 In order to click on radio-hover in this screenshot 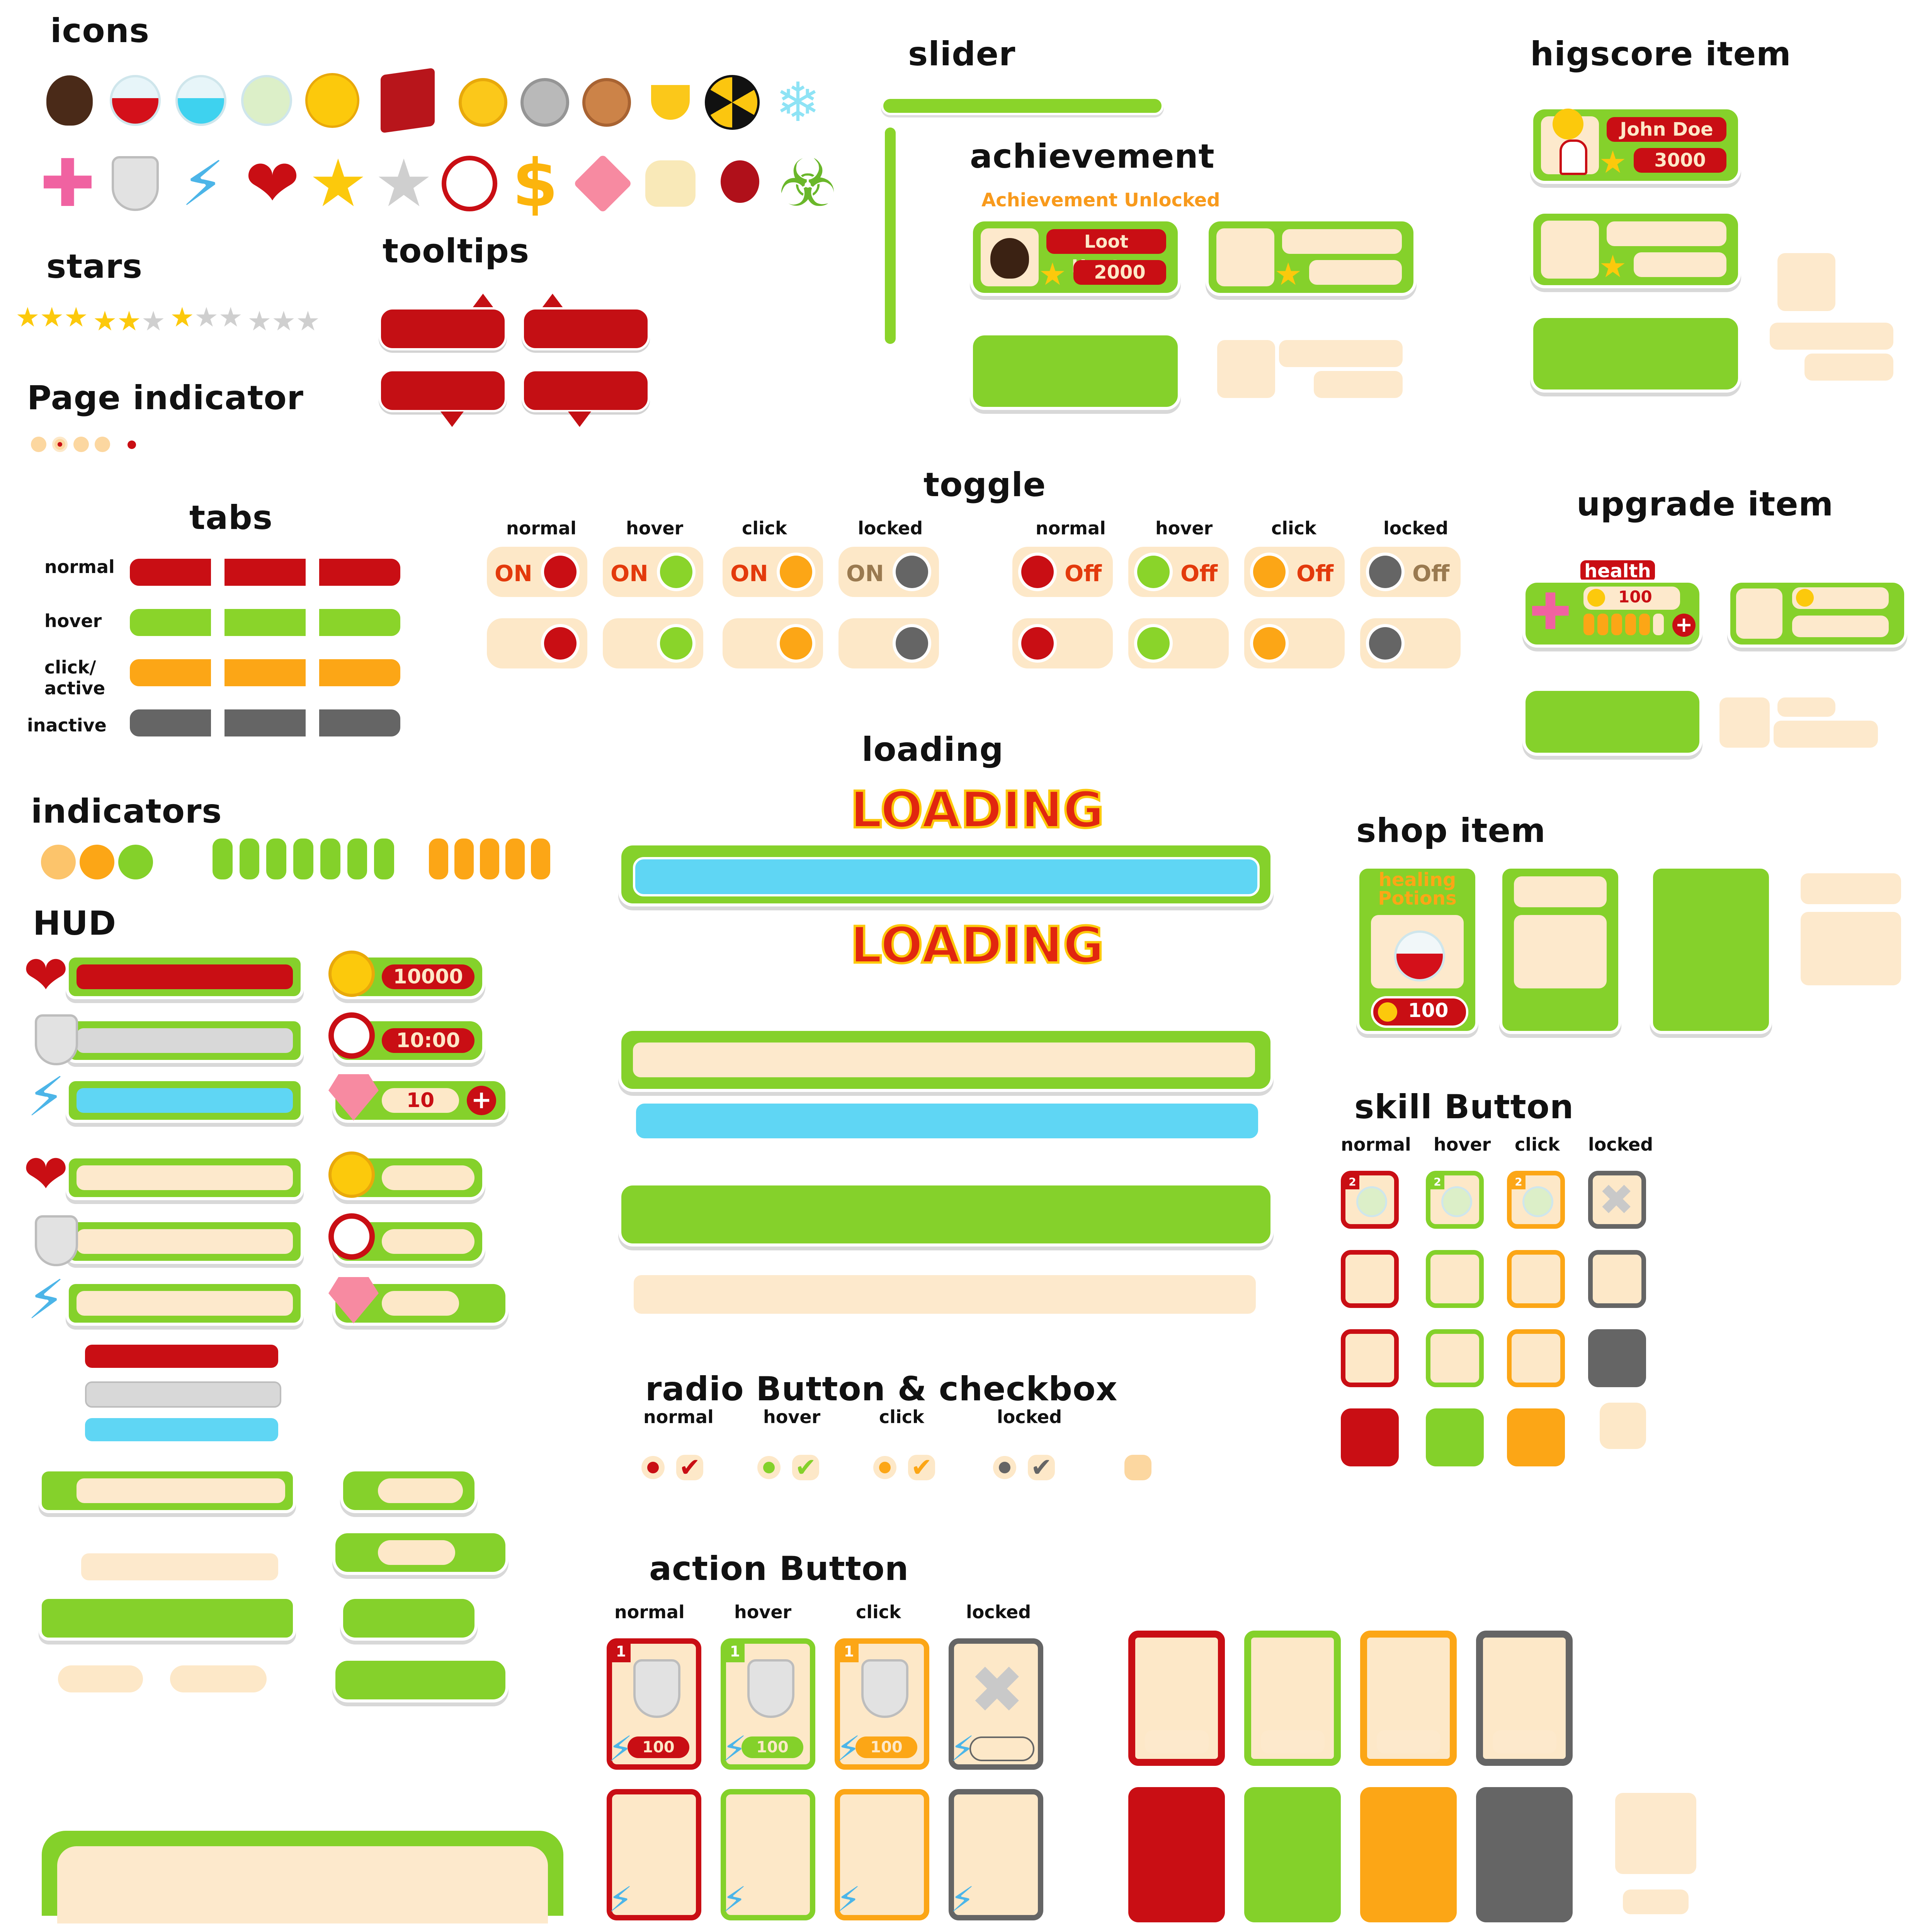, I will do `click(769, 1468)`.